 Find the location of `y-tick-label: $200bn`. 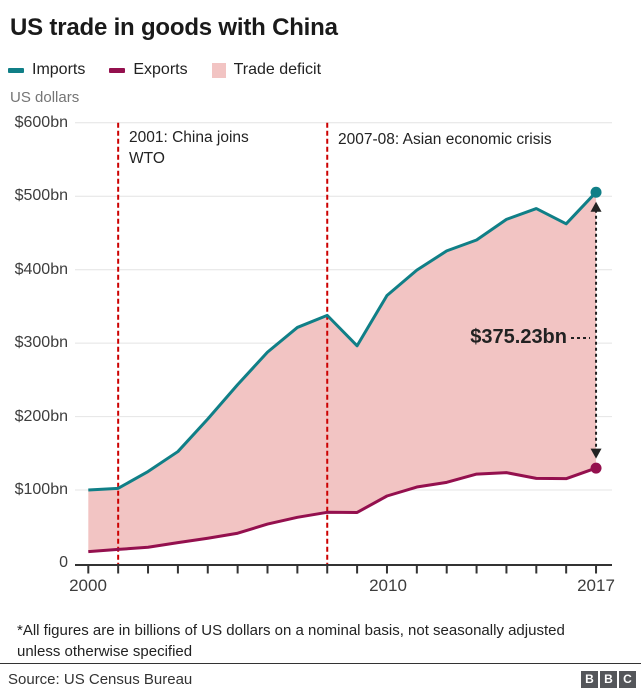

y-tick-label: $200bn is located at coordinates (41, 416).